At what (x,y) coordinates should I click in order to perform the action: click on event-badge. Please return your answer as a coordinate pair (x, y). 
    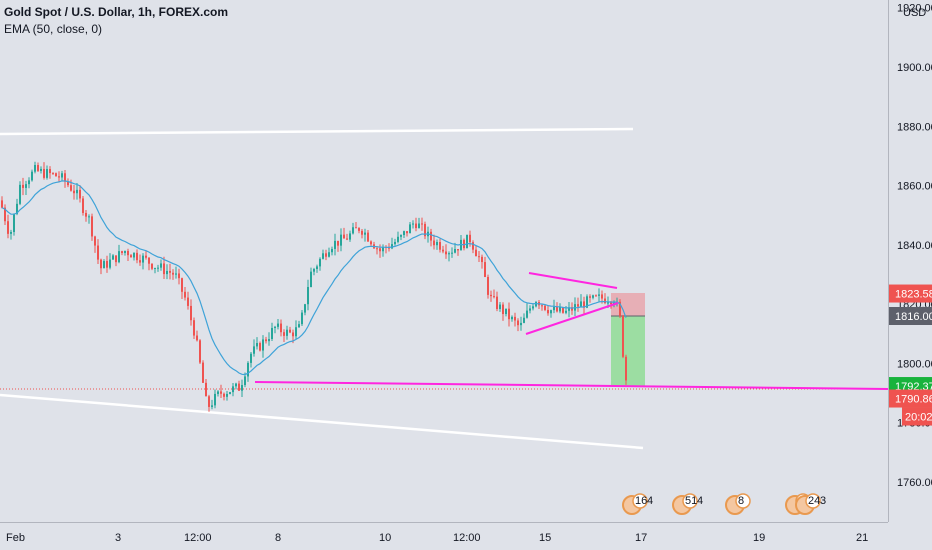
    Looking at the image, I should click on (813, 501).